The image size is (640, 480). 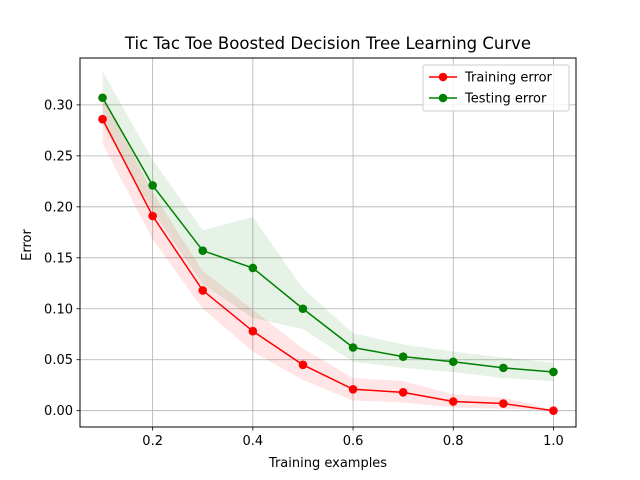 What do you see at coordinates (505, 99) in the screenshot?
I see `testing-error-legend-label: Testing error` at bounding box center [505, 99].